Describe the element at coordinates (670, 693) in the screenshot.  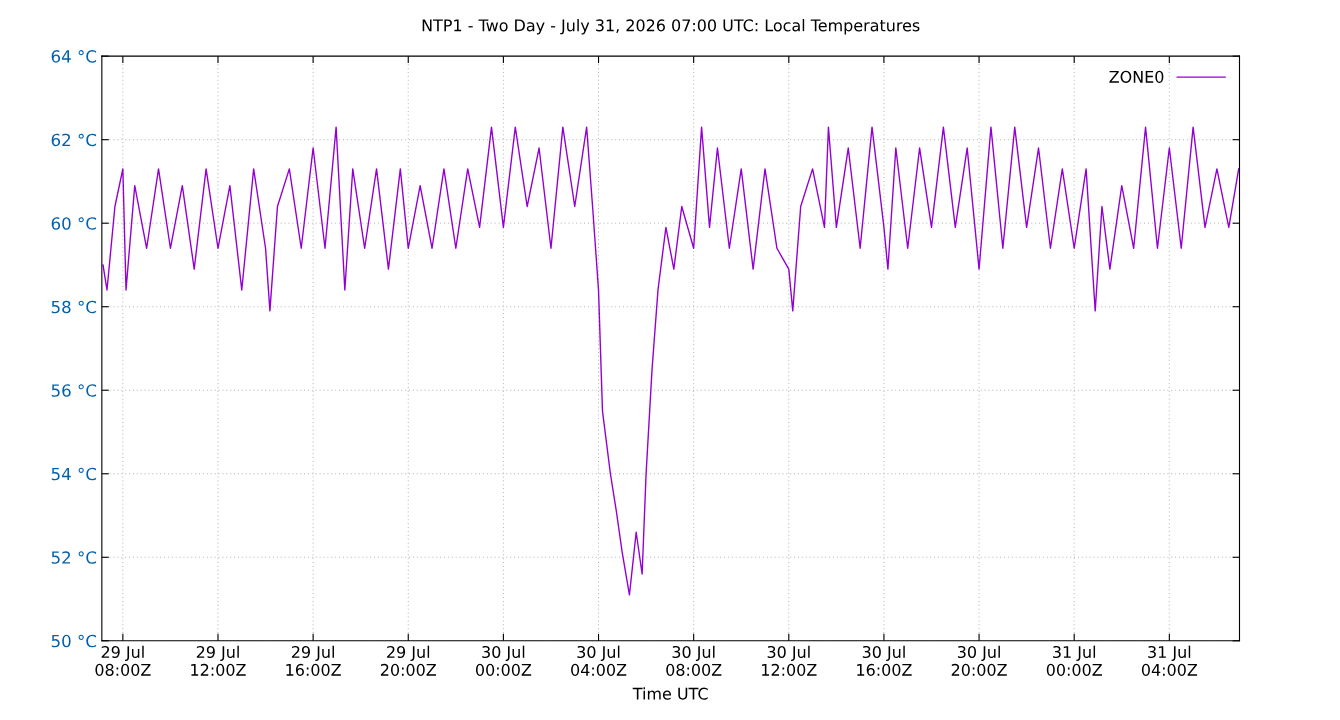
I see `x-axis-title: Time UTC` at that location.